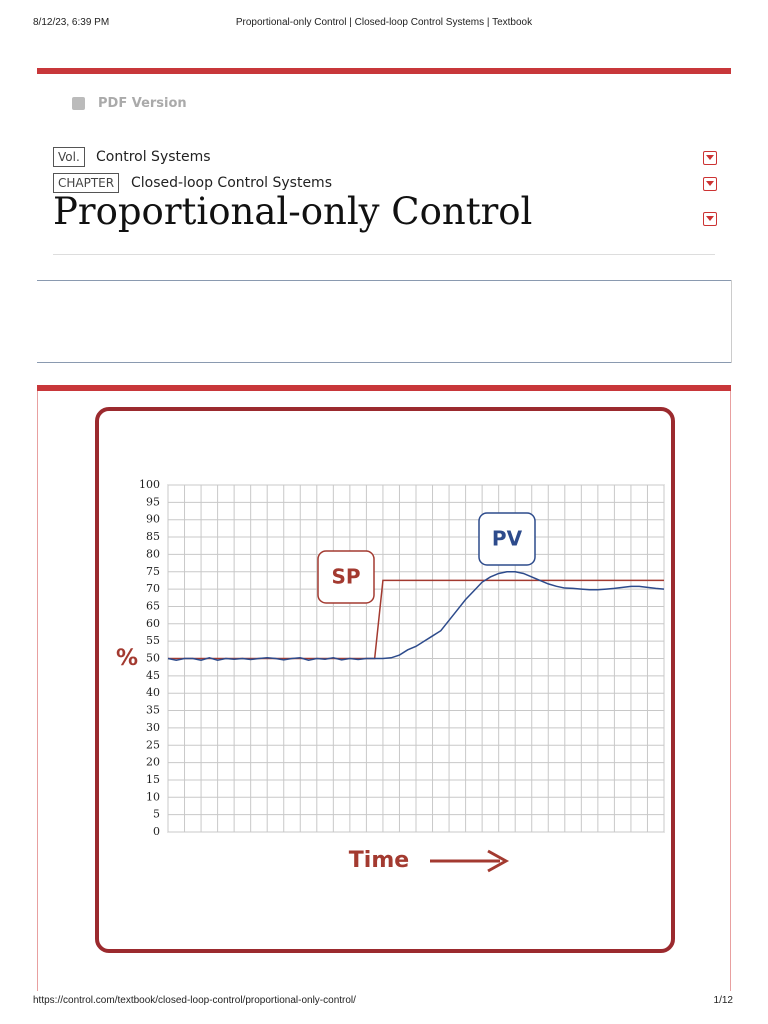 Image resolution: width=768 pixels, height=1024 pixels. I want to click on time-arrow-head, so click(498, 861).